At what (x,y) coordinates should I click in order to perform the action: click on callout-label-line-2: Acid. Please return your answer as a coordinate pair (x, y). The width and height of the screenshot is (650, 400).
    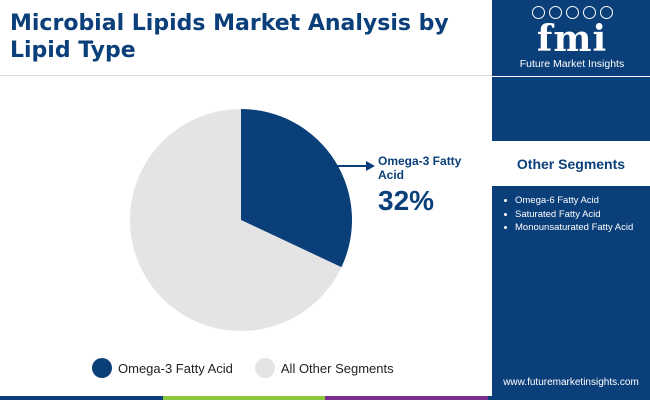
    Looking at the image, I should click on (391, 175).